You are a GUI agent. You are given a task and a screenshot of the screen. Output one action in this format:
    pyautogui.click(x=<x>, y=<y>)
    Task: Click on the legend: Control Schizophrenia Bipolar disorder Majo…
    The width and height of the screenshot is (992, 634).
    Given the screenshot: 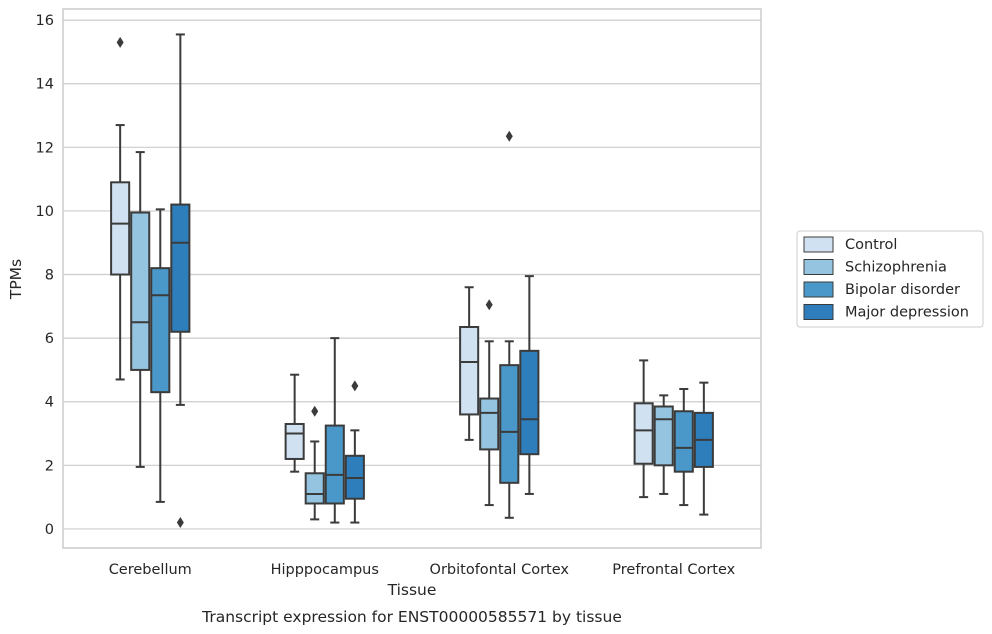 What is the action you would take?
    pyautogui.click(x=890, y=279)
    